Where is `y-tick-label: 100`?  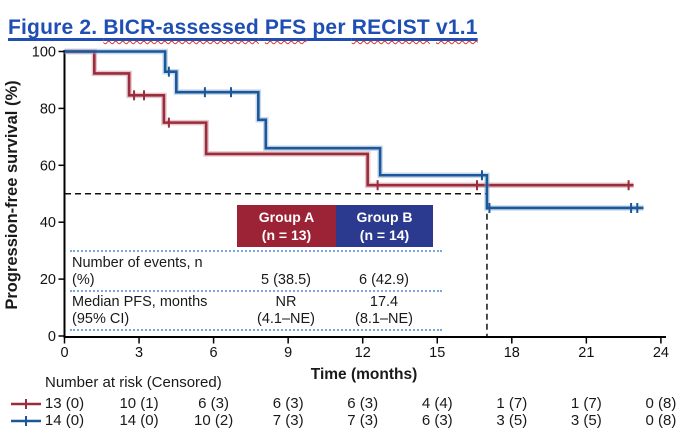 y-tick-label: 100 is located at coordinates (44, 53).